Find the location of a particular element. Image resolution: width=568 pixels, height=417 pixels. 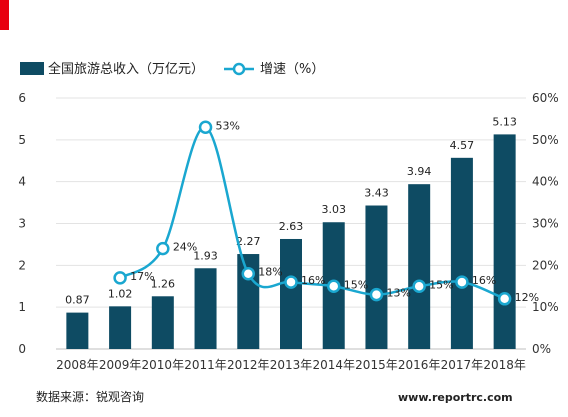

left-axis-ticks: 0 1 2 3 4 5 6 is located at coordinates (22, 223).